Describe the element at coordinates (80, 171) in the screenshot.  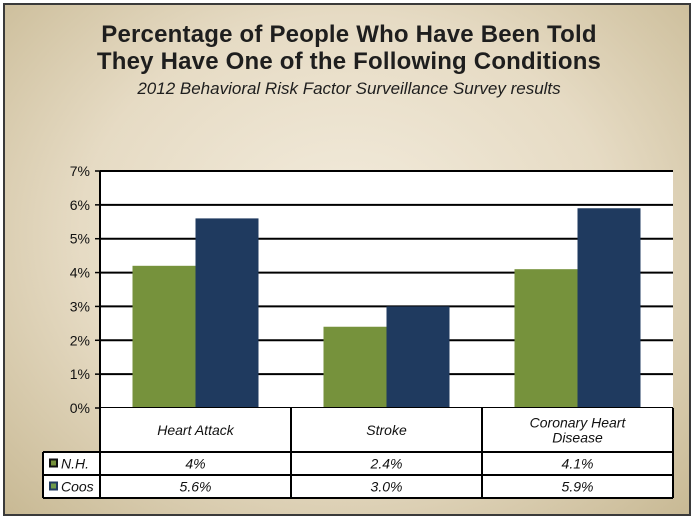
I see `y-tick-label: 7%` at that location.